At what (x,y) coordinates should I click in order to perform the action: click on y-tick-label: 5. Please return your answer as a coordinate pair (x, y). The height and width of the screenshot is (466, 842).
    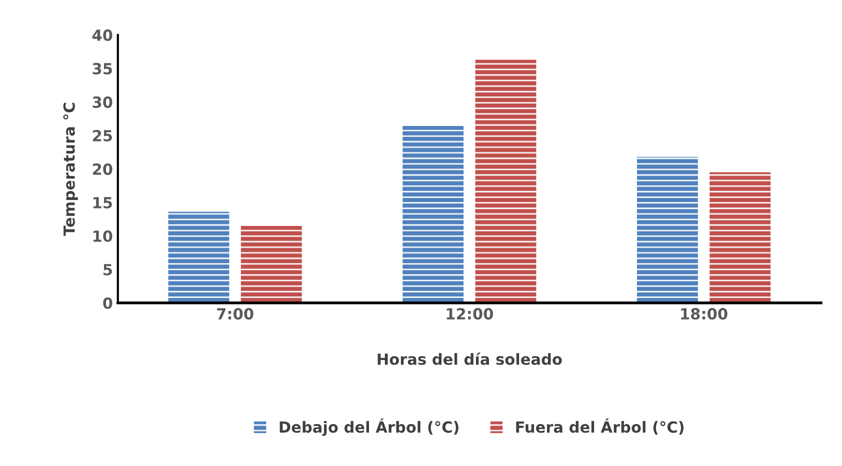
    Looking at the image, I should click on (108, 270).